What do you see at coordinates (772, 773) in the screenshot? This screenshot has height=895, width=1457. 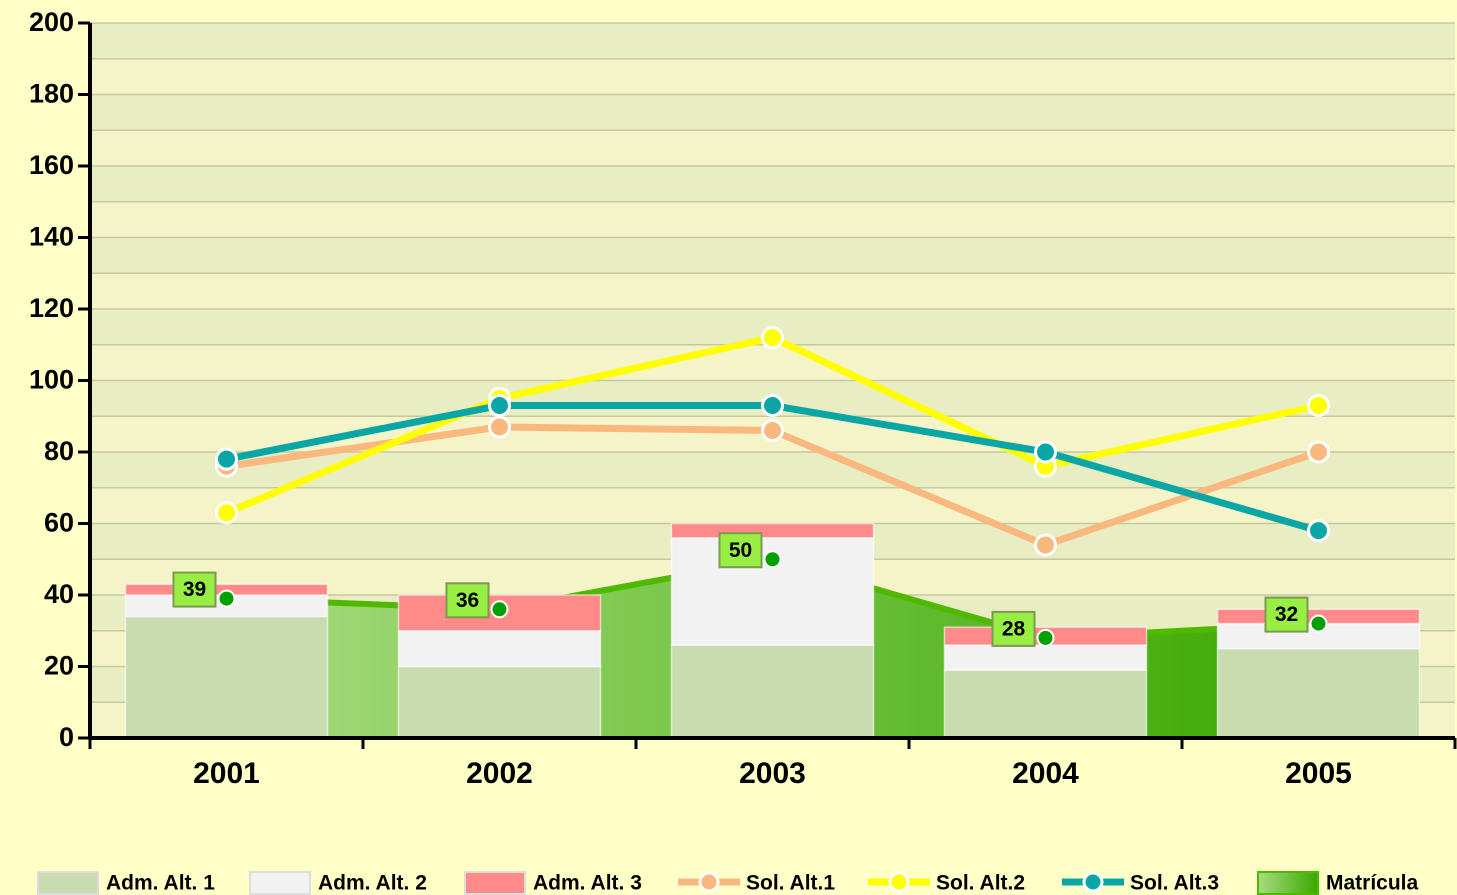 I see `x-tick-label: 2003` at bounding box center [772, 773].